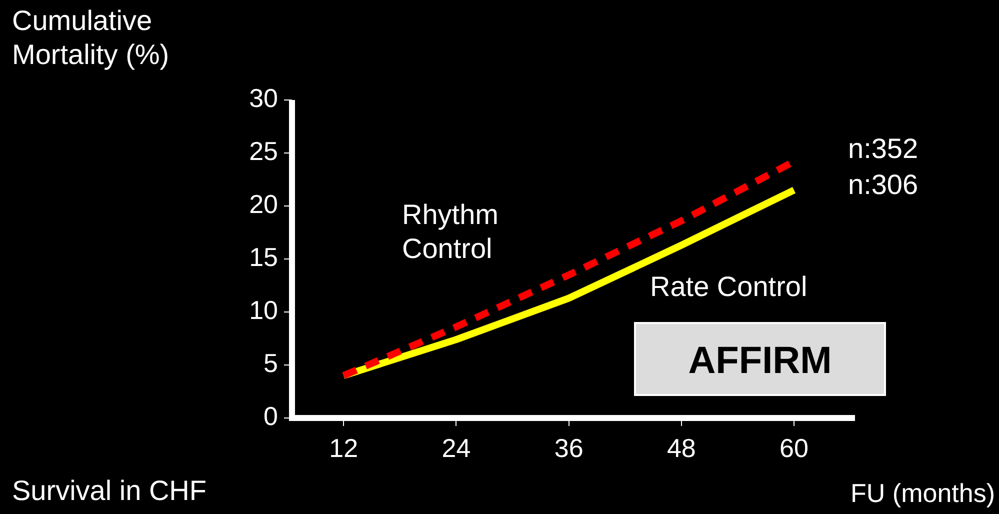  Describe the element at coordinates (794, 447) in the screenshot. I see `x-tick-label: 60` at that location.